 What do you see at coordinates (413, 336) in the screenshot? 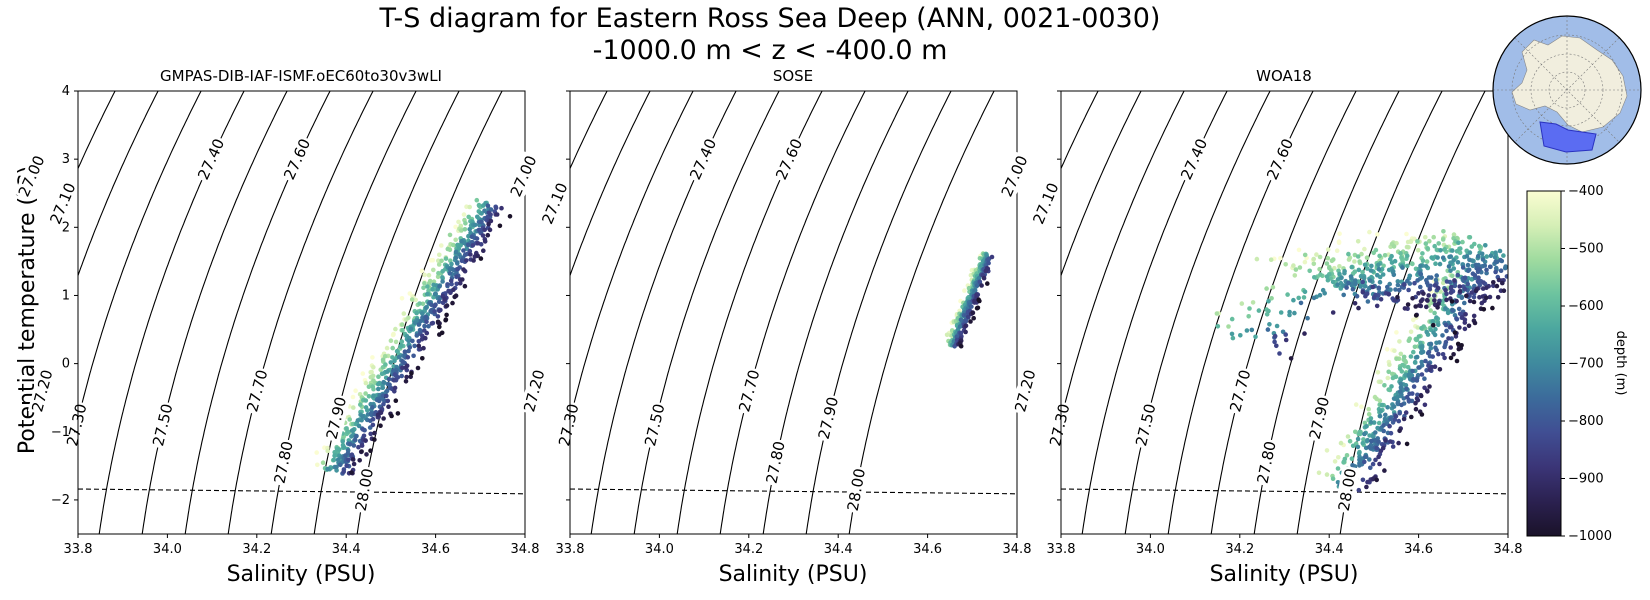
I see `panel-model-points` at bounding box center [413, 336].